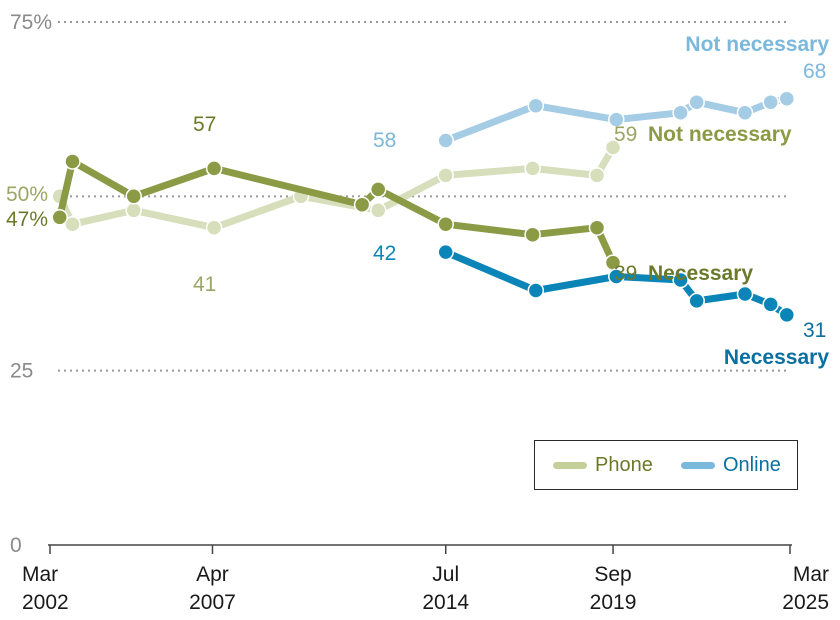  Describe the element at coordinates (814, 330) in the screenshot. I see `label-online-last-necessary-value: 31` at that location.